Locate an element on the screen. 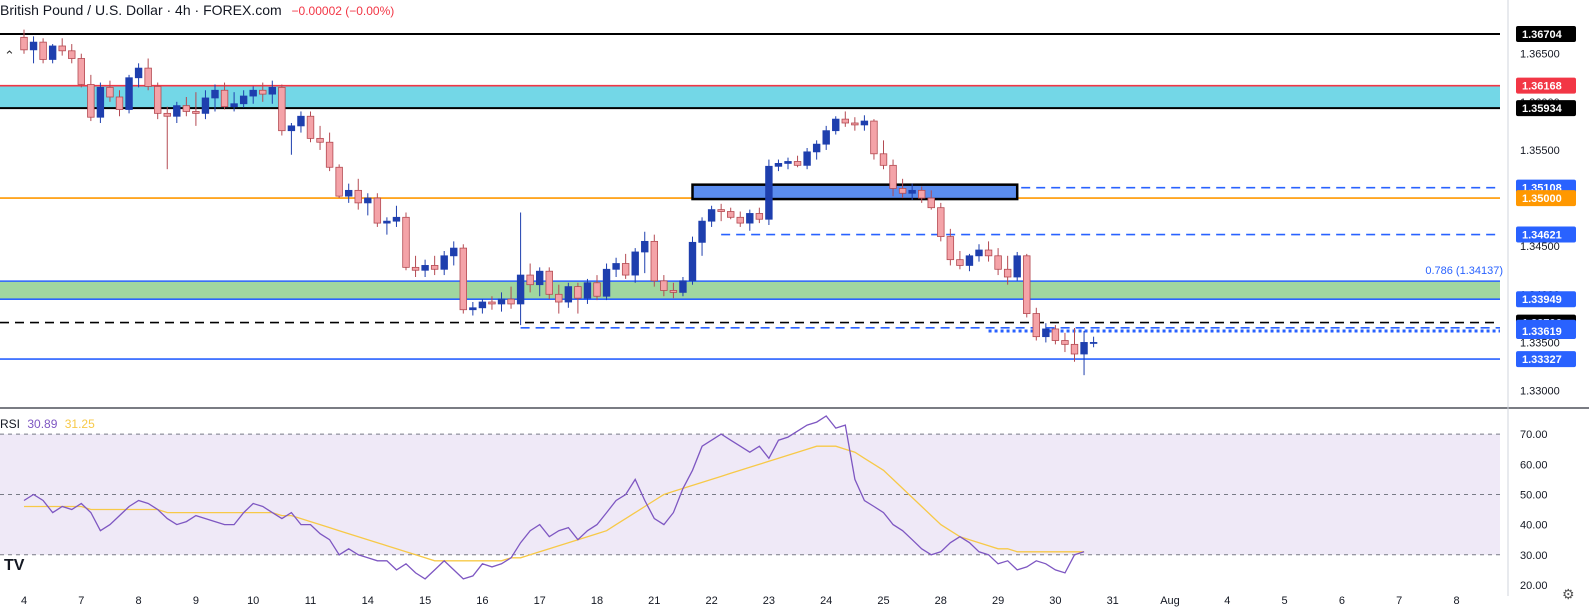  x-tick-label: 21 is located at coordinates (654, 601).